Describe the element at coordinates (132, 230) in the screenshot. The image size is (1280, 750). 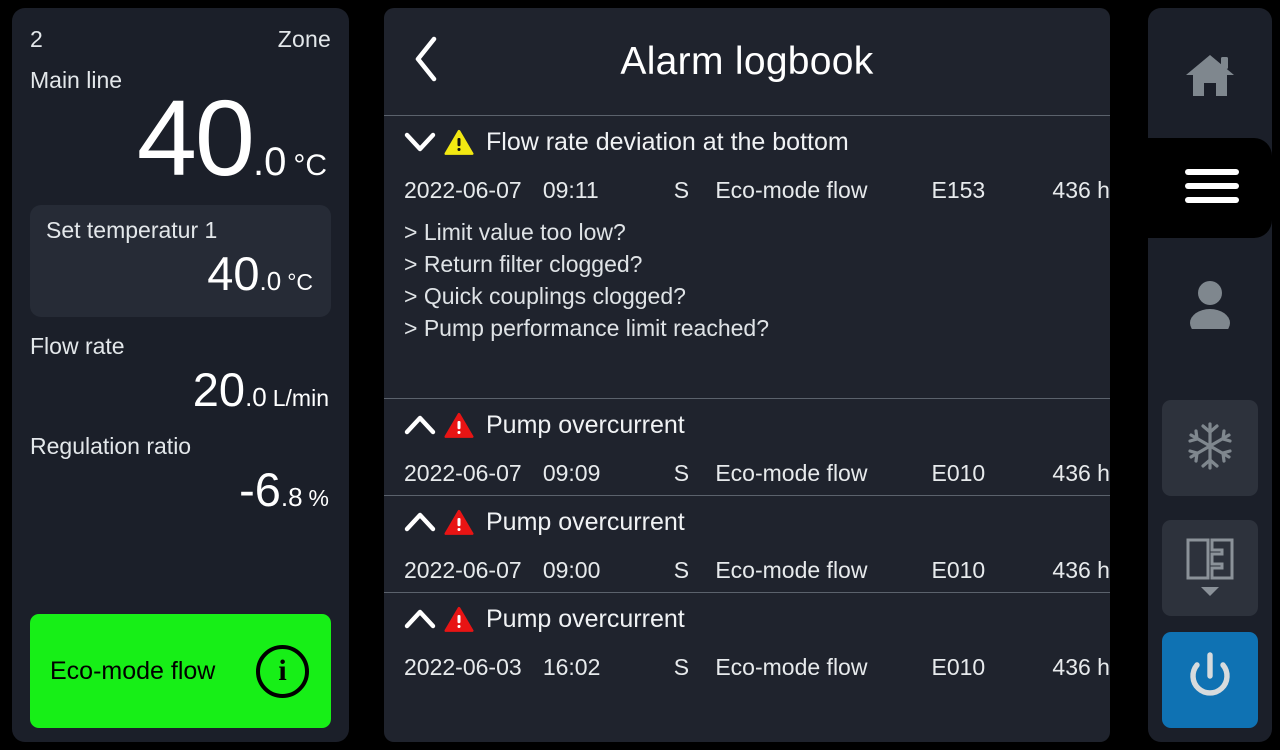
I see `set-temperature-label: Set temperatur 1` at that location.